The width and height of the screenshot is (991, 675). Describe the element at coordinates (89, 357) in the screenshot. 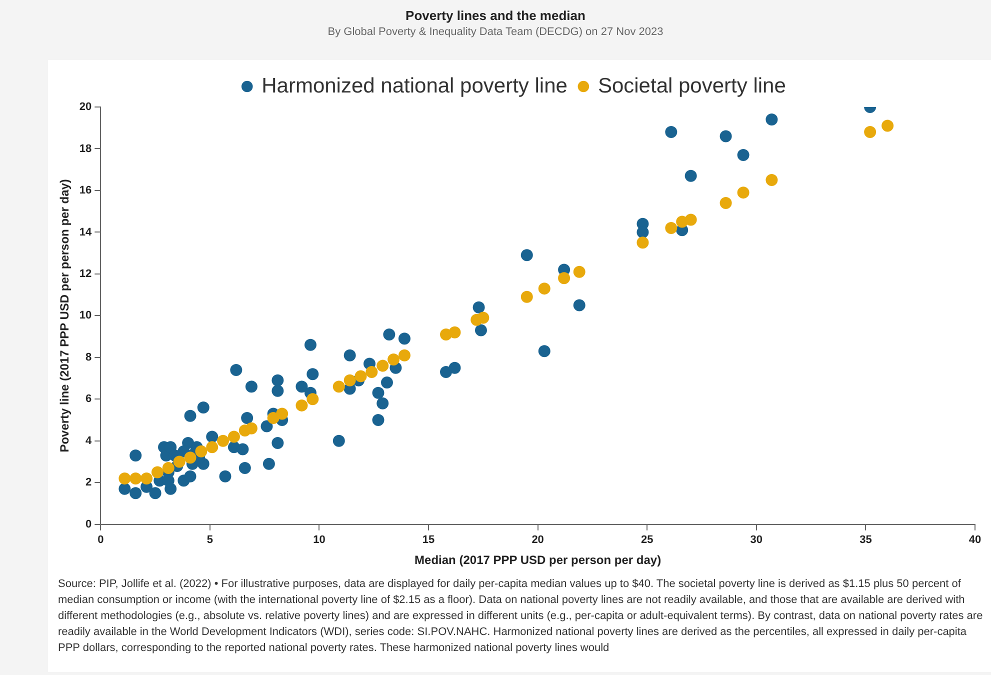

I see `y-tick-label: 8` at that location.